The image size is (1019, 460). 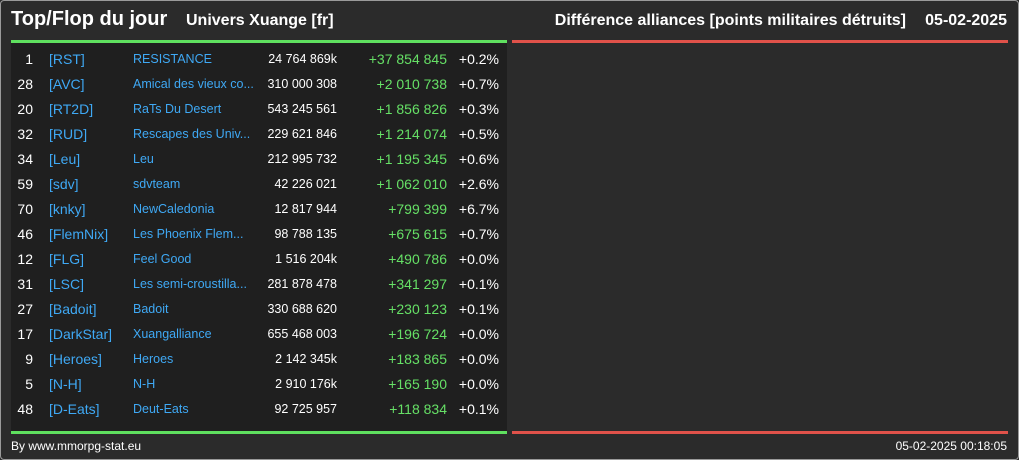 What do you see at coordinates (67, 59) in the screenshot?
I see `alliance-tag-link: [RST]` at bounding box center [67, 59].